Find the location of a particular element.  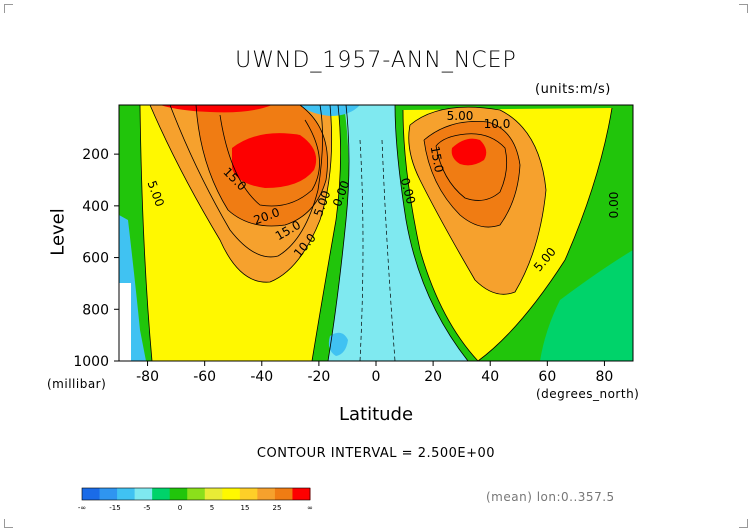

colorbar-tick-label: 5 is located at coordinates (212, 508).